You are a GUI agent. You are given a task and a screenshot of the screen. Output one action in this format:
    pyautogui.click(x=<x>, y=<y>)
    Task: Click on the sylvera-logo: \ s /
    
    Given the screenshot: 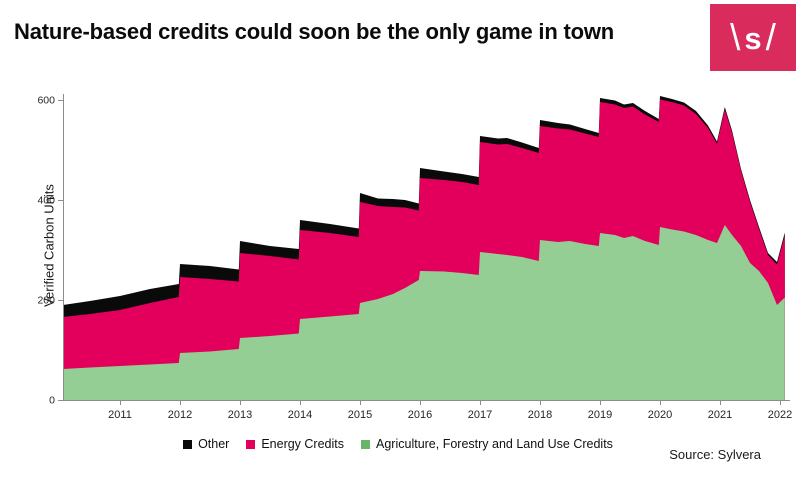 What is the action you would take?
    pyautogui.click(x=753, y=37)
    